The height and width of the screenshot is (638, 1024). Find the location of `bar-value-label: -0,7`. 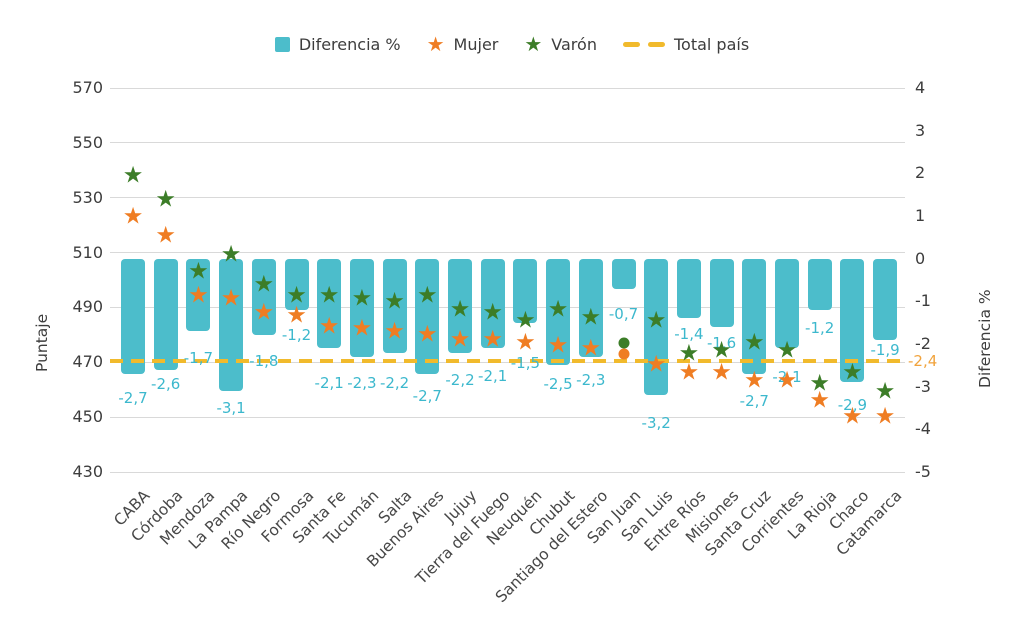

bar-value-label: -0,7 is located at coordinates (623, 313).